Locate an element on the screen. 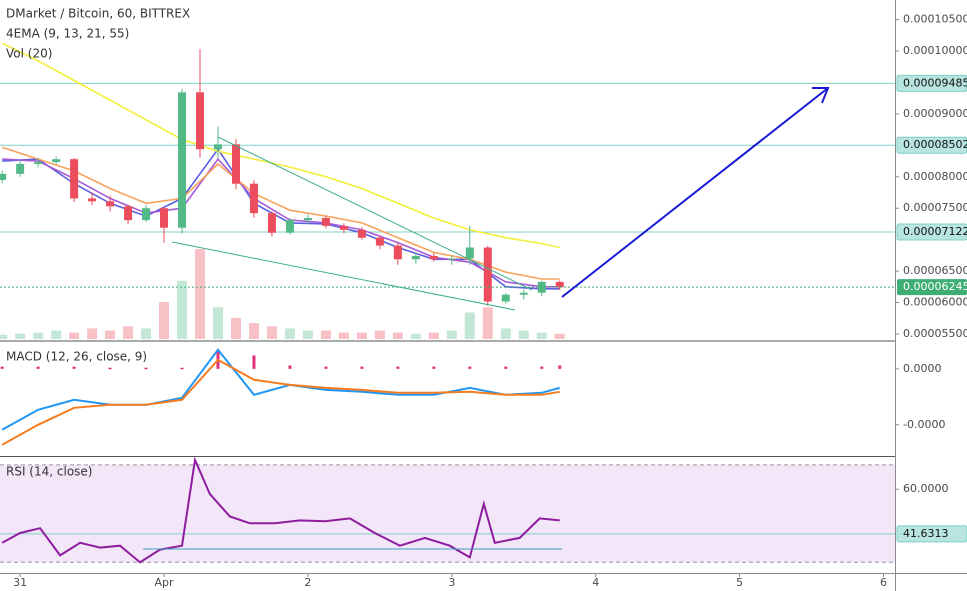 This screenshot has height=591, width=967. y-tick-label: 0.00007500 is located at coordinates (935, 207).